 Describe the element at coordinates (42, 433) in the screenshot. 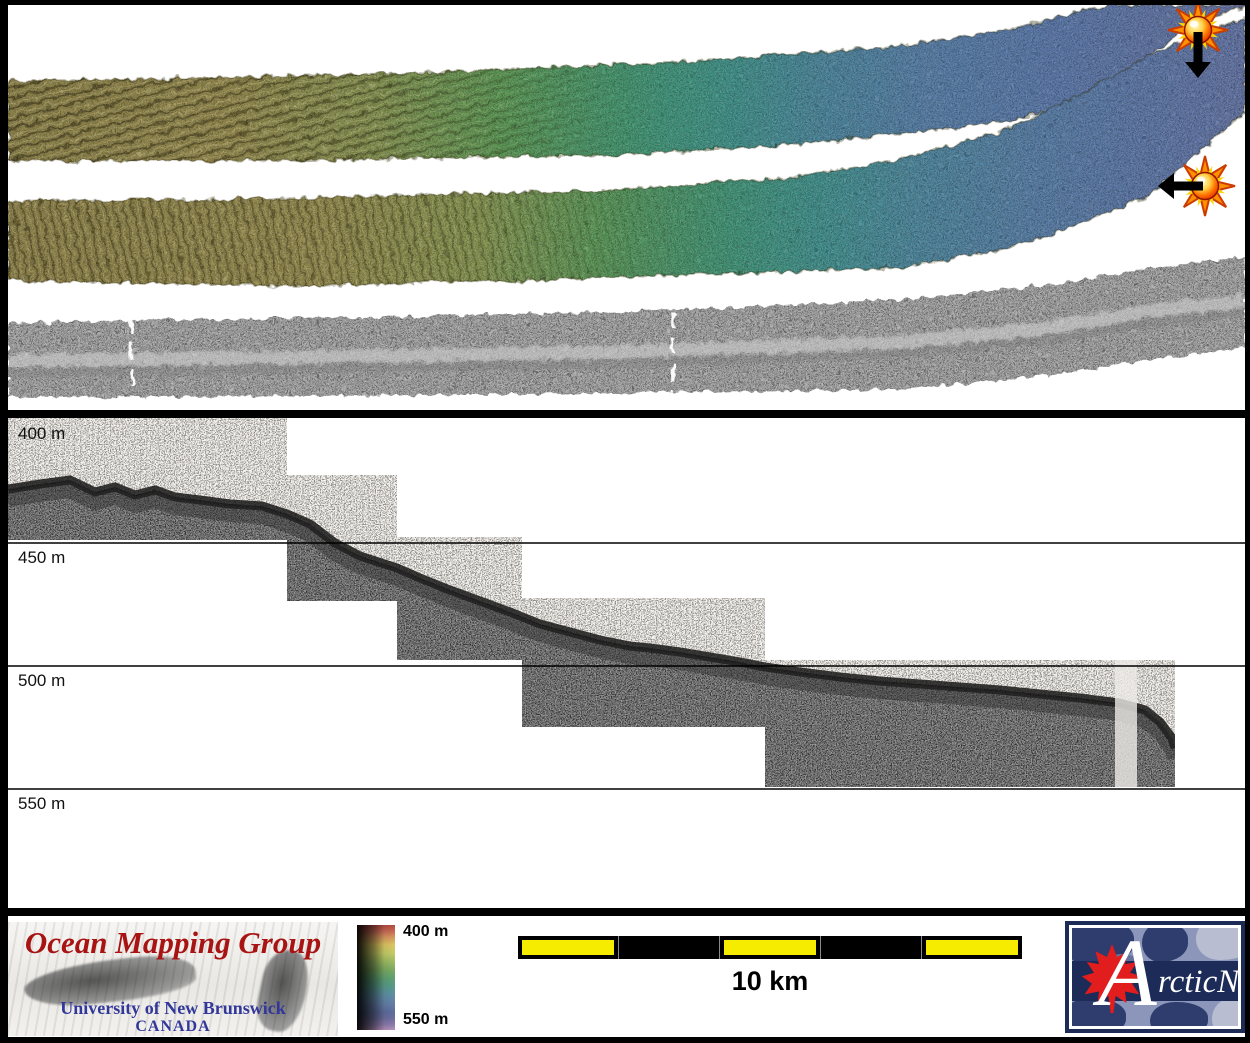

I see `depth-label-400: 400 m` at that location.